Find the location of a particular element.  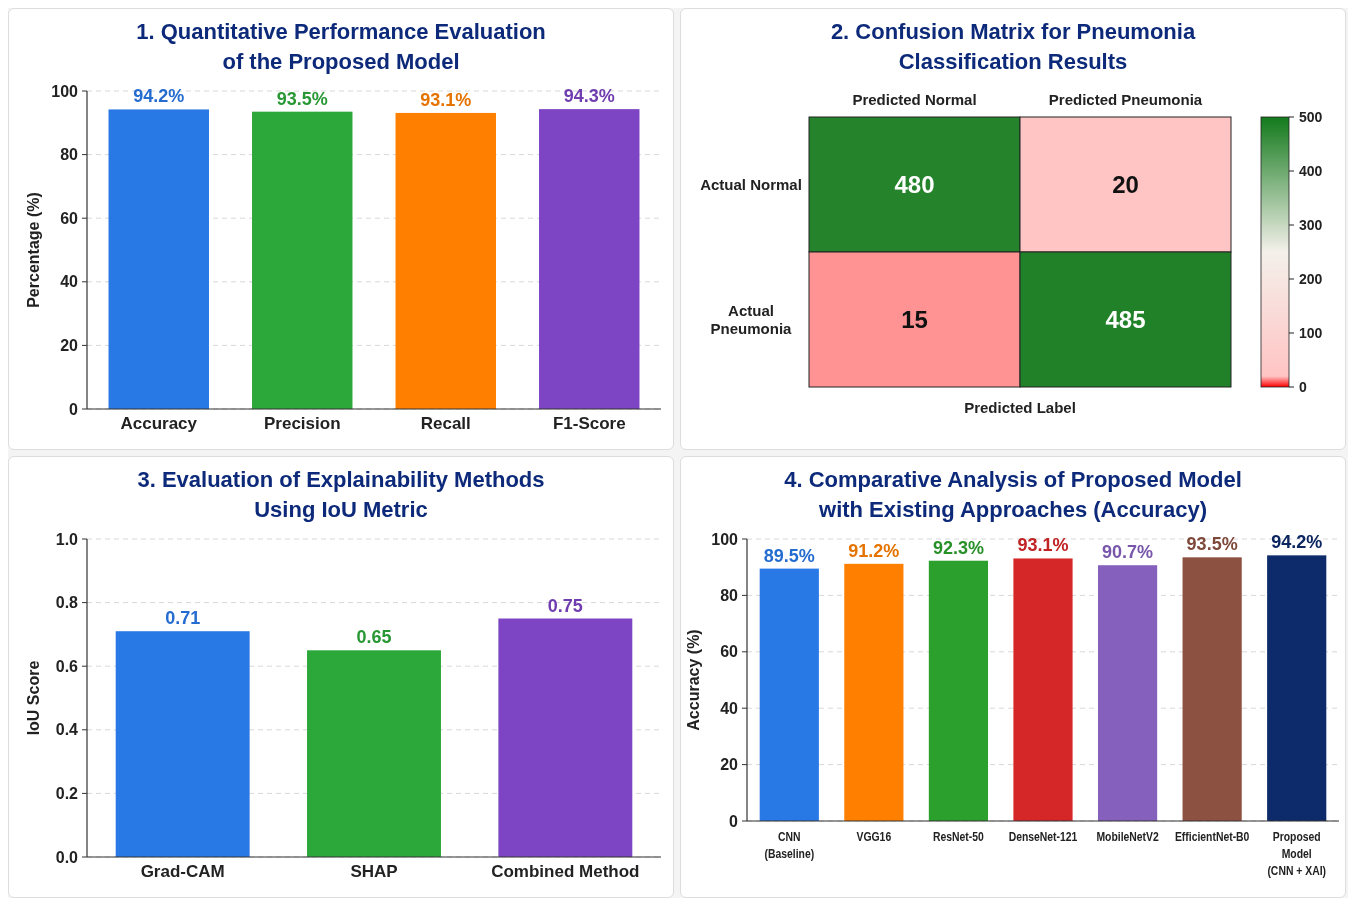

chart-title: 1. Quantitative Performance Evaluation of the Proposed Model is located at coordinates (341, 46).